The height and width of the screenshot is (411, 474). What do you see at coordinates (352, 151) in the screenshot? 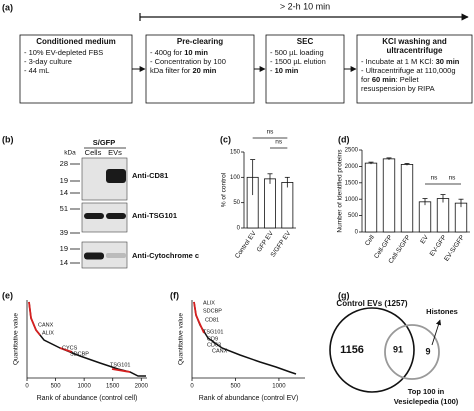
I see `y-tick-label: 2500` at bounding box center [352, 151].